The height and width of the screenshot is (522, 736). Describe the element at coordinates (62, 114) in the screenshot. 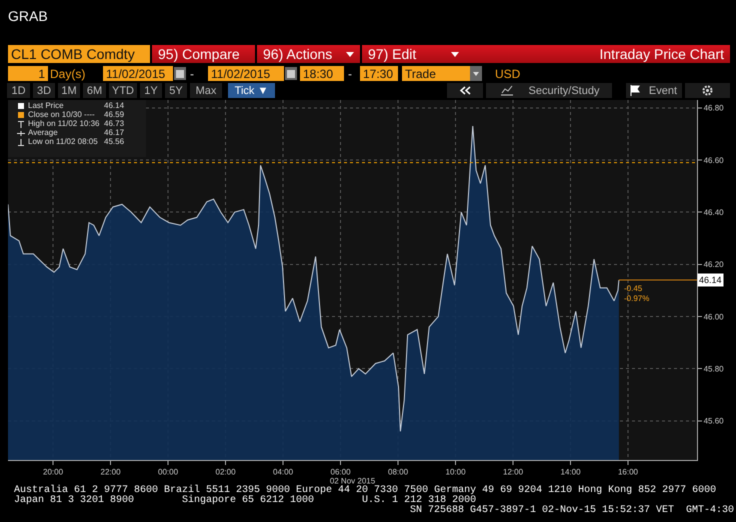

I see `annotation: Close on 10/30 ----` at that location.